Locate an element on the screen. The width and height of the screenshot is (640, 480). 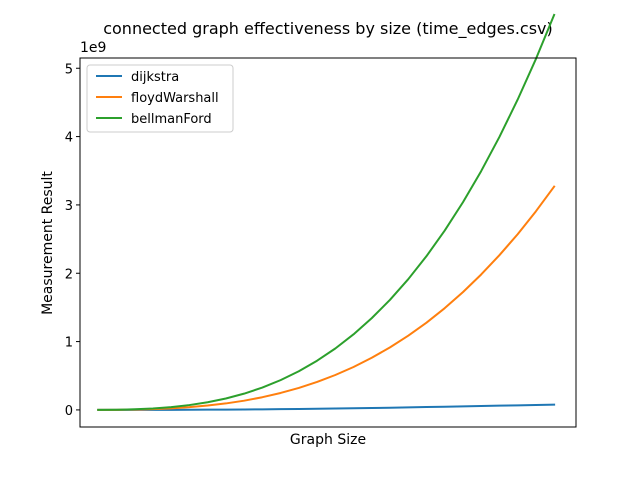
y-tick-label: 3 is located at coordinates (69, 206).